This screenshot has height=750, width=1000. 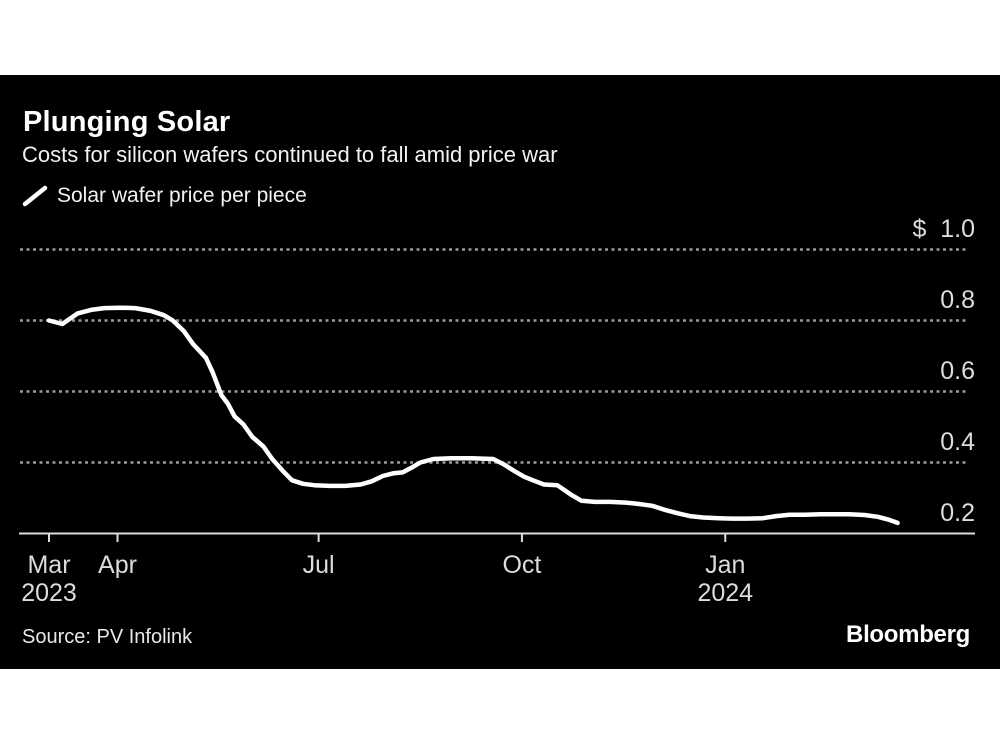 What do you see at coordinates (957, 441) in the screenshot?
I see `y-axis-label-0.4: 0.4` at bounding box center [957, 441].